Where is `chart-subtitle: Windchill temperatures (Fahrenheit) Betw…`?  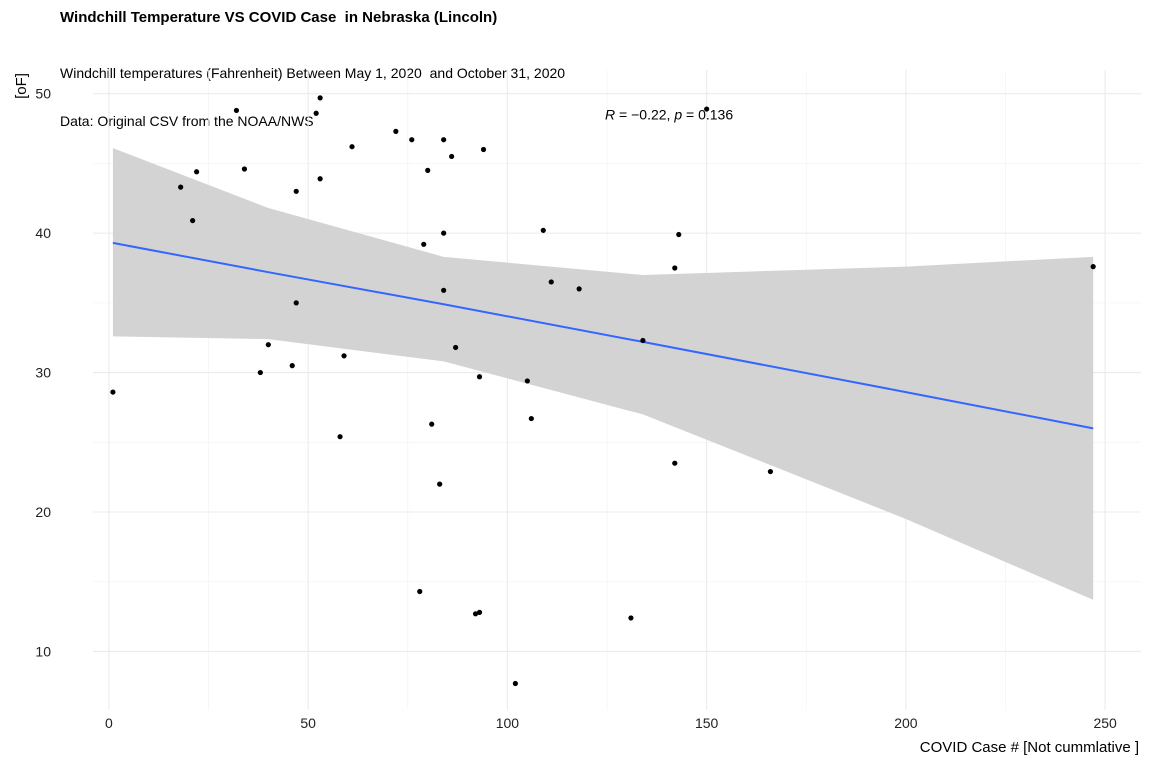 chart-subtitle: Windchill temperatures (Fahrenheit) Betw… is located at coordinates (312, 89).